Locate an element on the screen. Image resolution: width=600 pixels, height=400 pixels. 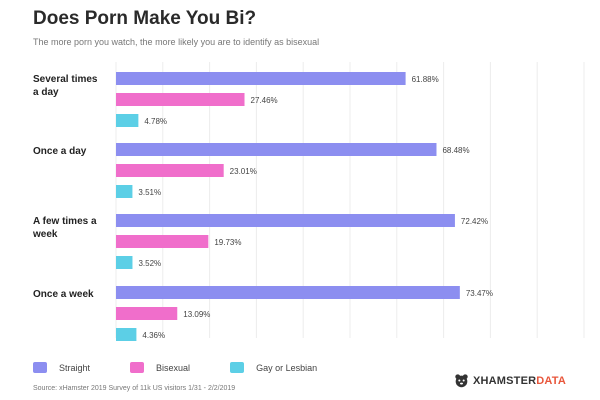
legend-swatch-bisexual is located at coordinates (137, 367).